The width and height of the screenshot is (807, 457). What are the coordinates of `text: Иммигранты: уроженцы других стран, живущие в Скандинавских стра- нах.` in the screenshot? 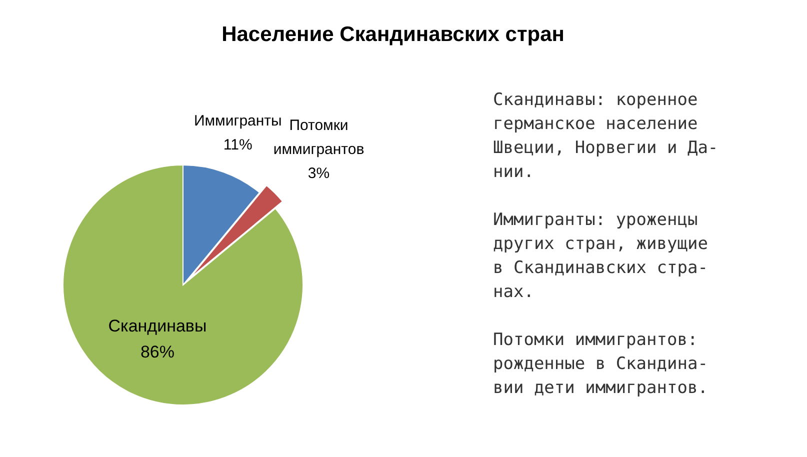 It's located at (600, 256).